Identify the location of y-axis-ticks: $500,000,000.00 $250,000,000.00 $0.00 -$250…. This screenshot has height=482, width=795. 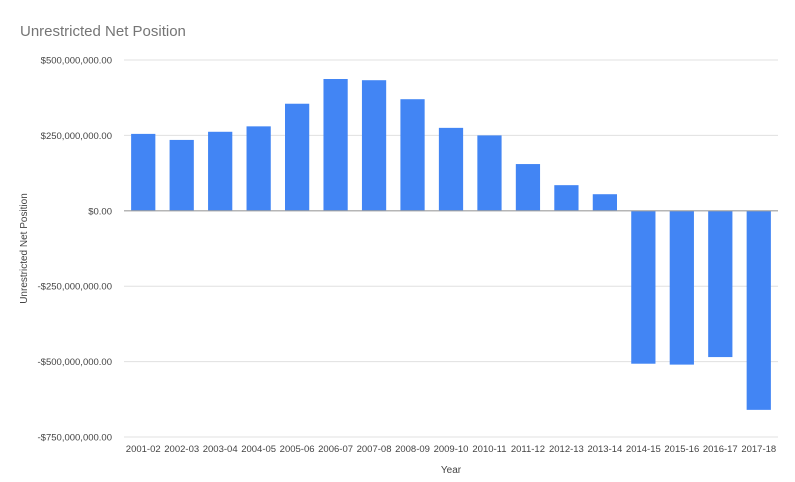
(75, 250).